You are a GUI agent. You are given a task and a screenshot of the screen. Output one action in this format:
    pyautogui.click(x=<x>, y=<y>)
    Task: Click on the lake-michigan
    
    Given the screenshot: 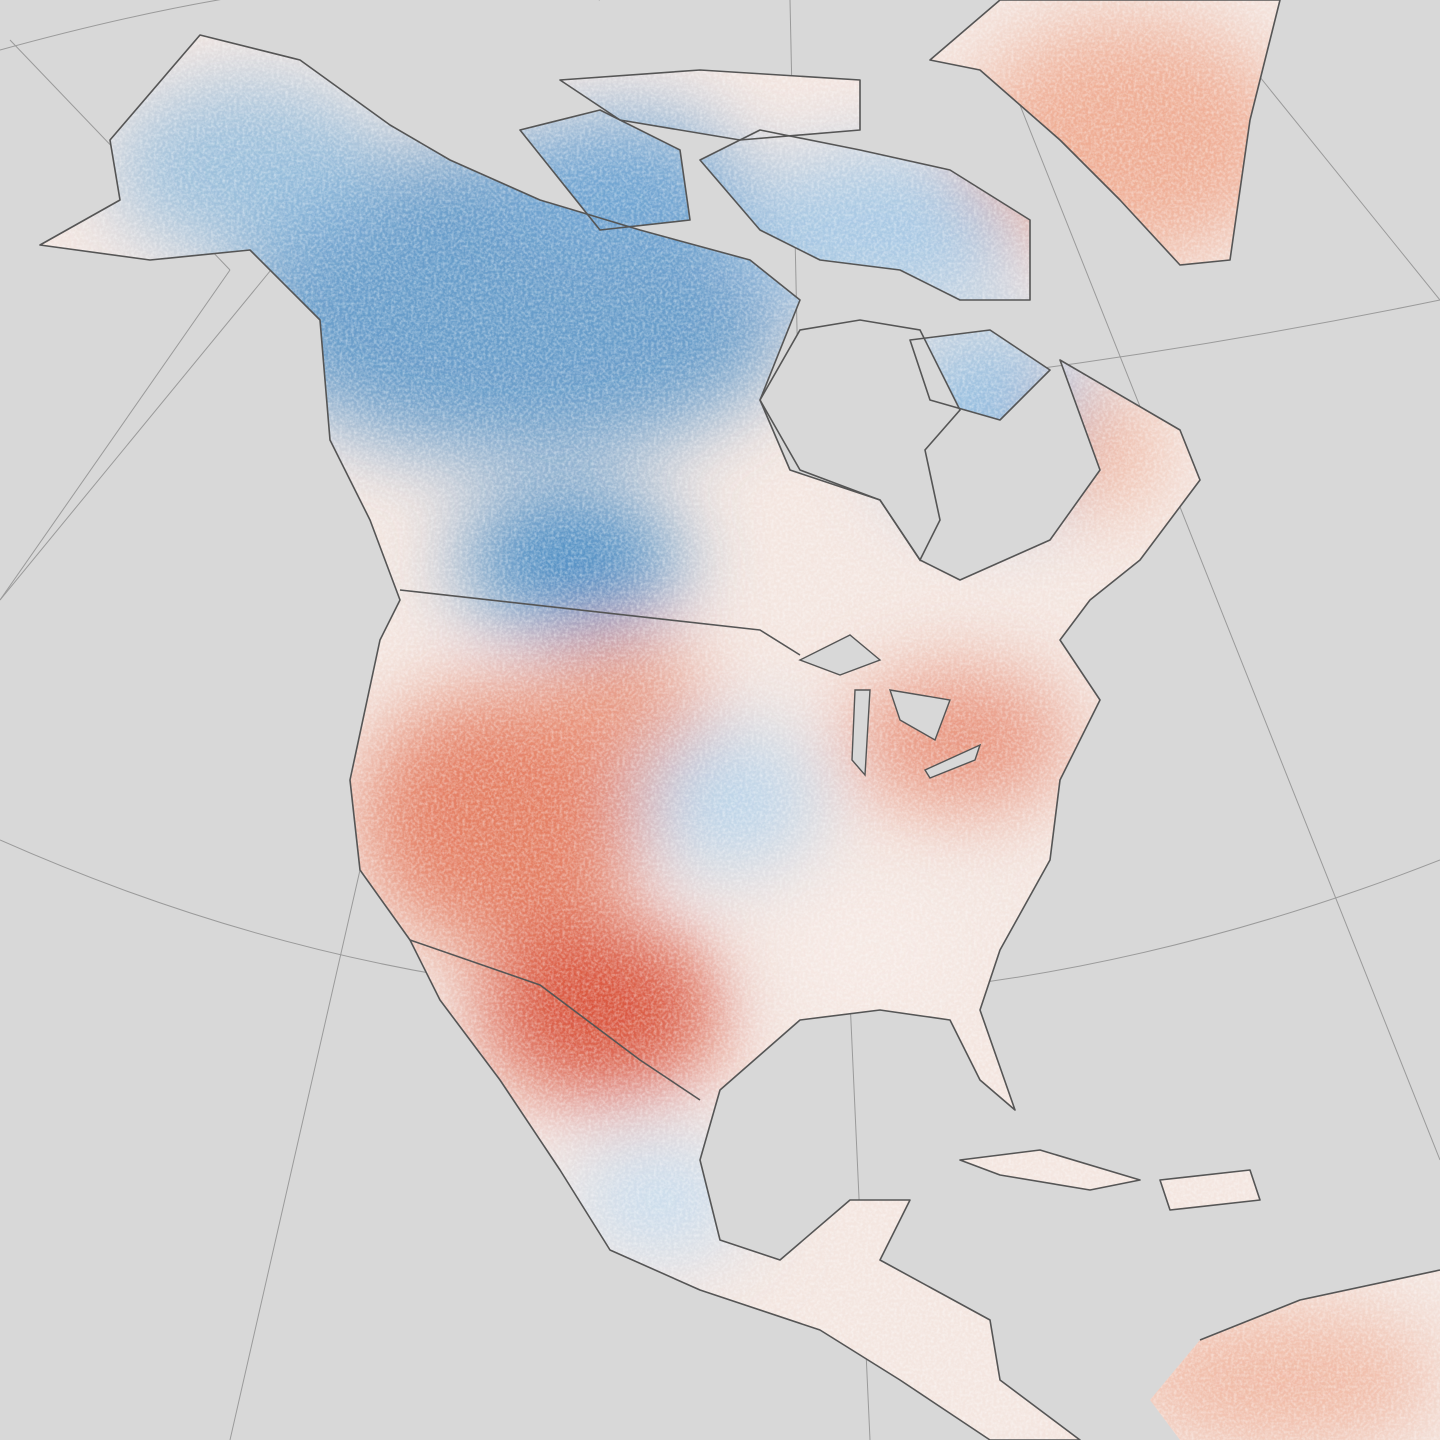 What is the action you would take?
    pyautogui.click(x=861, y=733)
    